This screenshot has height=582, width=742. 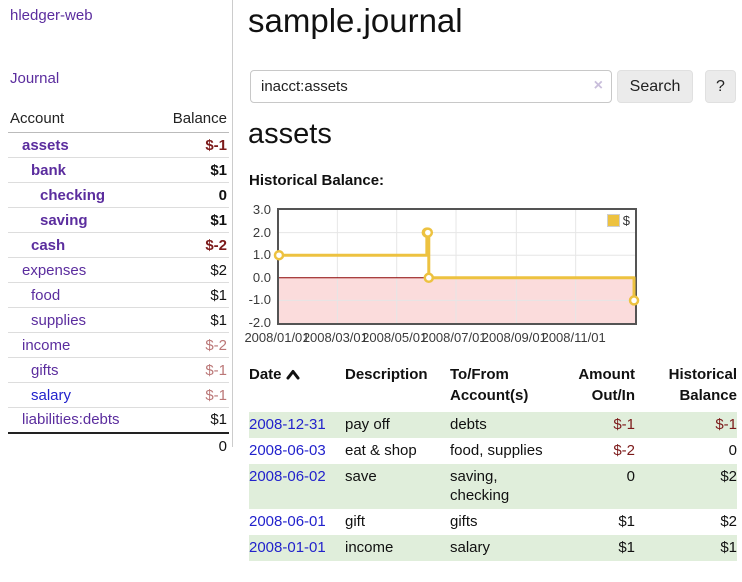 I want to click on transaction-date-link: 2008-06-03, so click(x=287, y=450).